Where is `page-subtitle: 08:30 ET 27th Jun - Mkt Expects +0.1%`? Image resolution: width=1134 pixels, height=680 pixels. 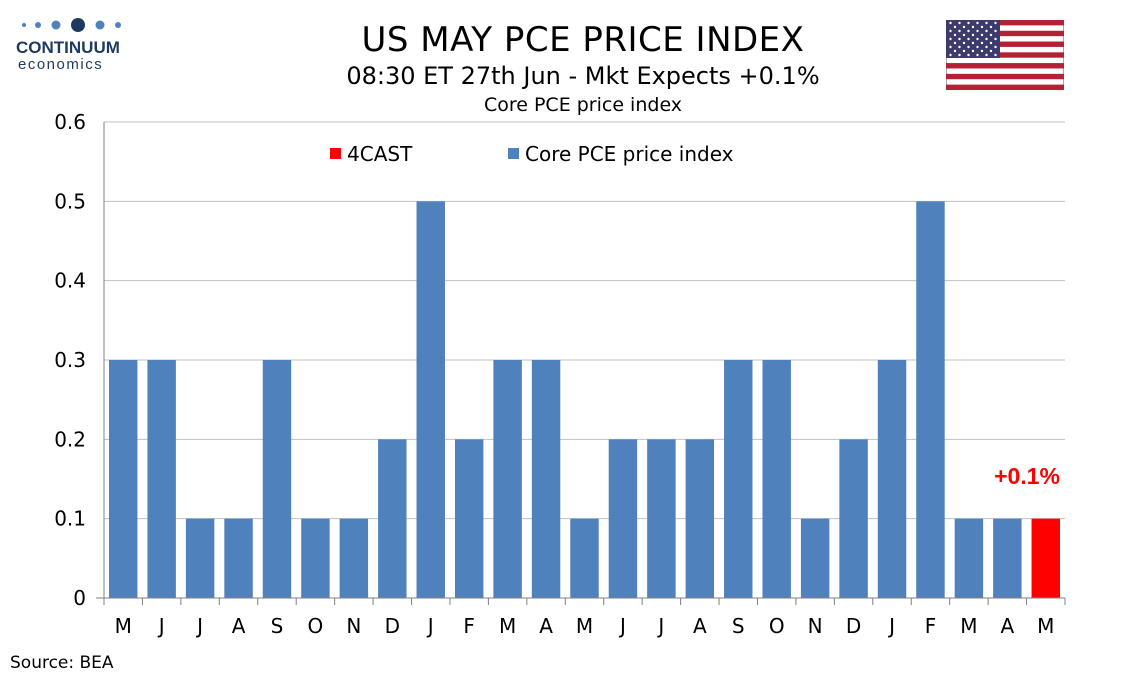 page-subtitle: 08:30 ET 27th Jun - Mkt Expects +0.1% is located at coordinates (583, 76).